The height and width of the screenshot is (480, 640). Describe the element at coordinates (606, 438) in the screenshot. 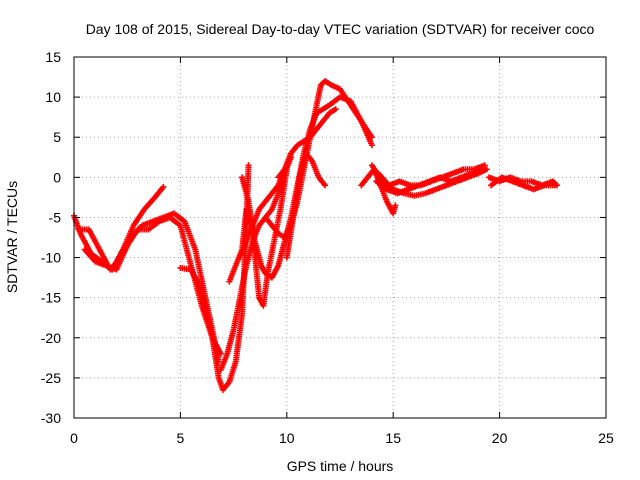

I see `x-tick-label: 25` at that location.